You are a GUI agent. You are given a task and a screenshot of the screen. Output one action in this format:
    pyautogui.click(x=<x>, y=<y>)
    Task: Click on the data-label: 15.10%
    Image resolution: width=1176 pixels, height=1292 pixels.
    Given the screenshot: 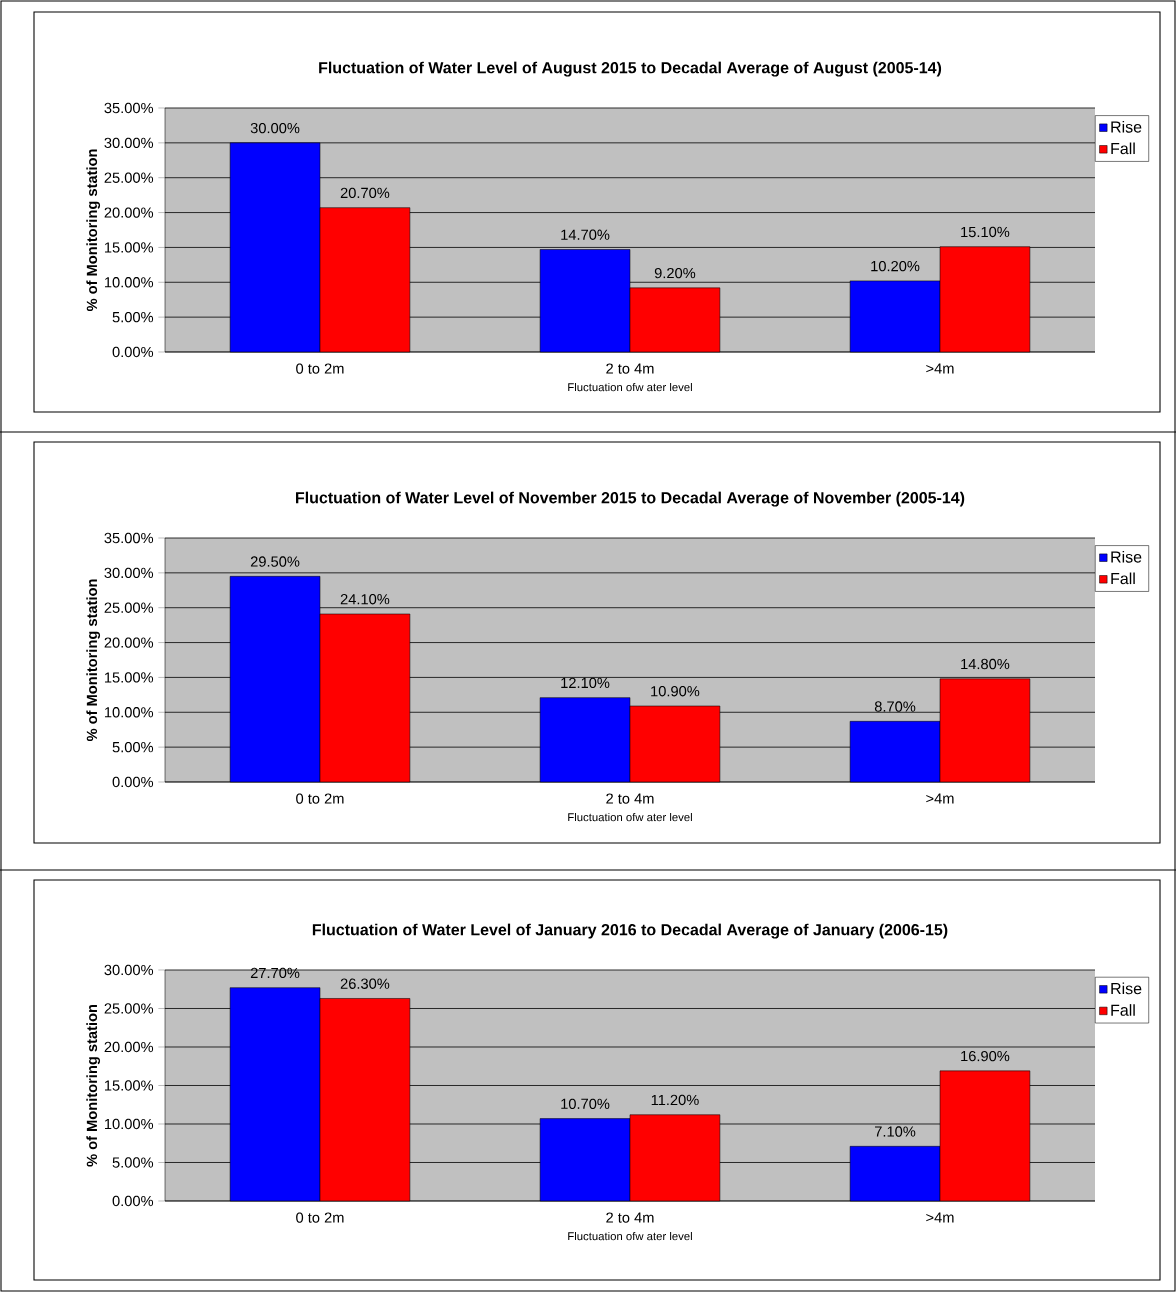 What is the action you would take?
    pyautogui.click(x=985, y=232)
    